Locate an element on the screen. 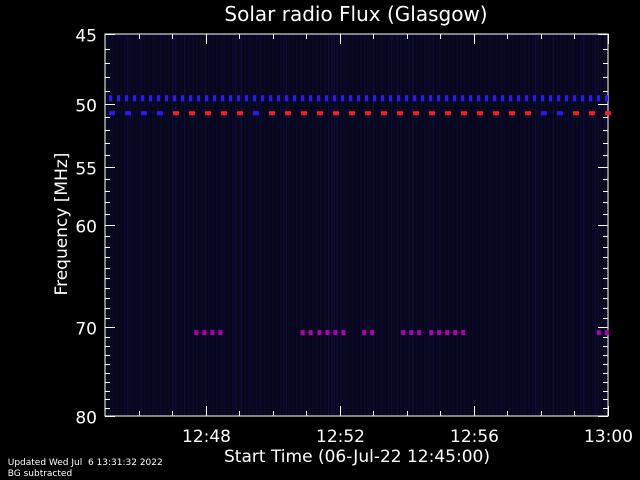 The width and height of the screenshot is (640, 480). x-tick-label: 12:56 is located at coordinates (474, 437).